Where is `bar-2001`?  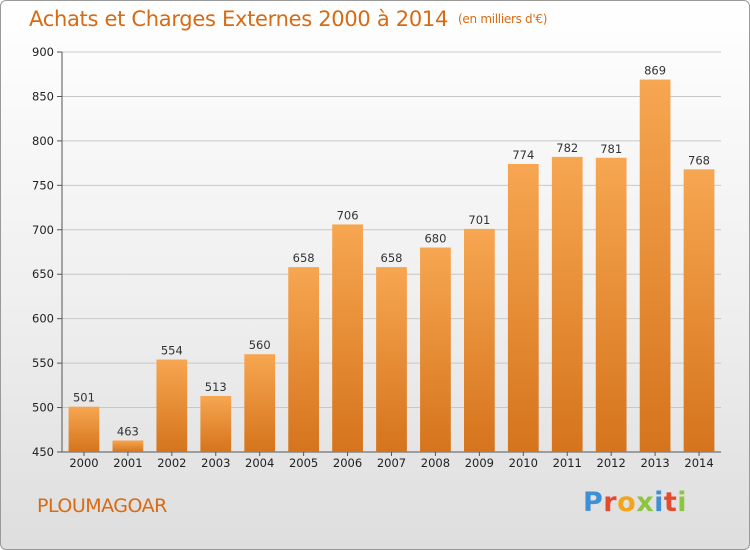 bar-2001 is located at coordinates (128, 446).